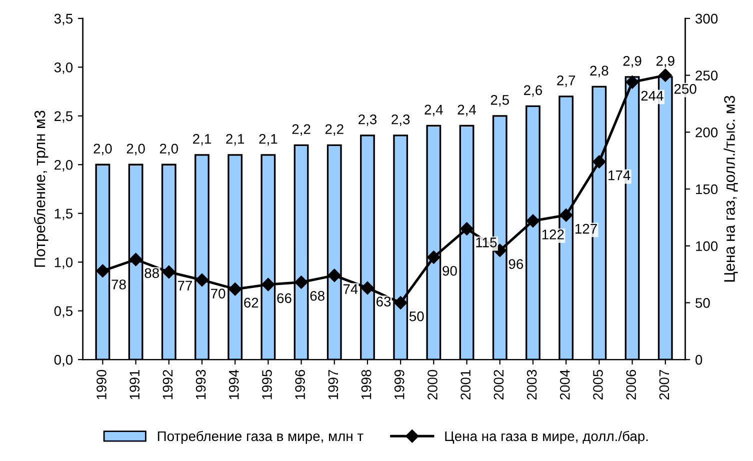 Image resolution: width=753 pixels, height=461 pixels. Describe the element at coordinates (383, 301) in the screenshot. I see `data-label: 63` at that location.